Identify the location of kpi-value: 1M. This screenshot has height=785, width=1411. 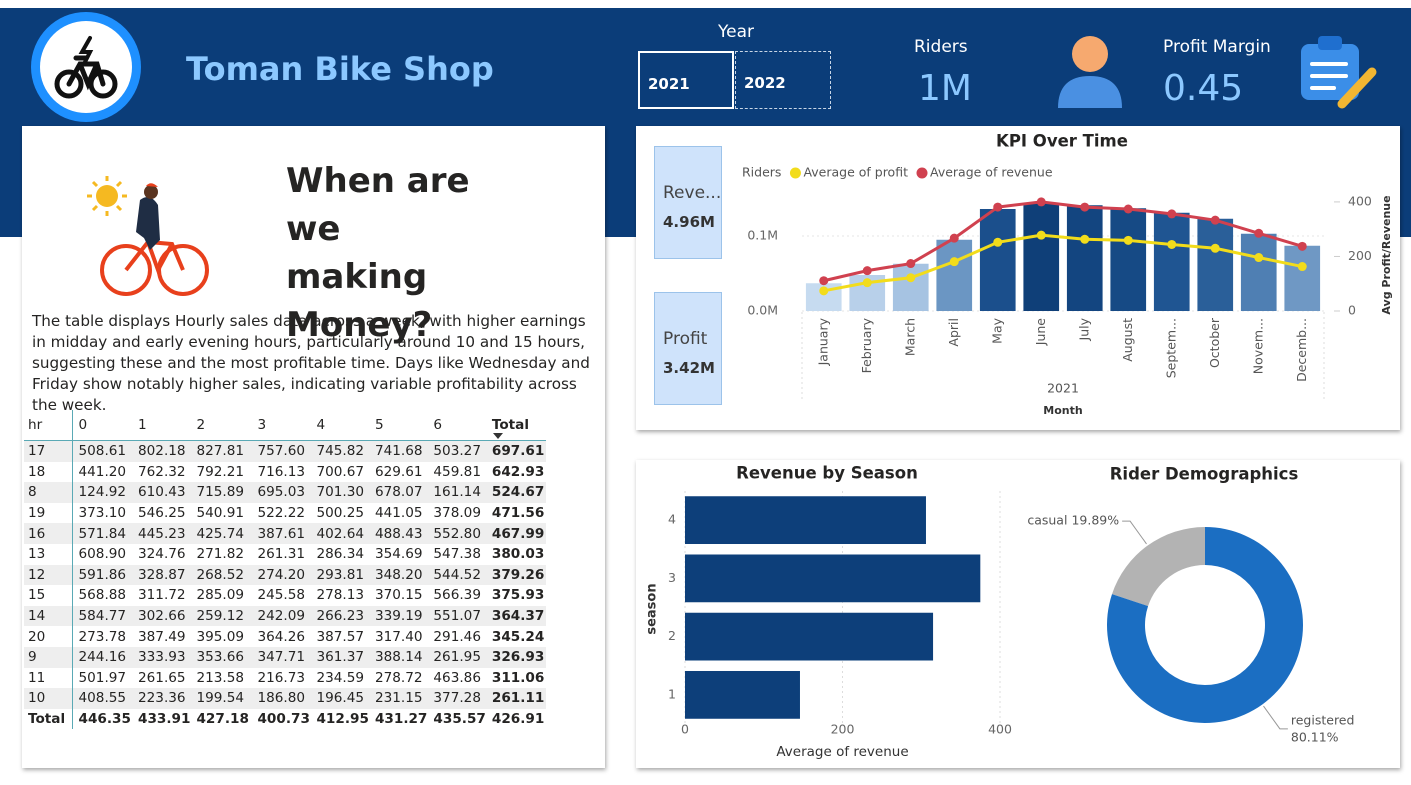
(945, 88).